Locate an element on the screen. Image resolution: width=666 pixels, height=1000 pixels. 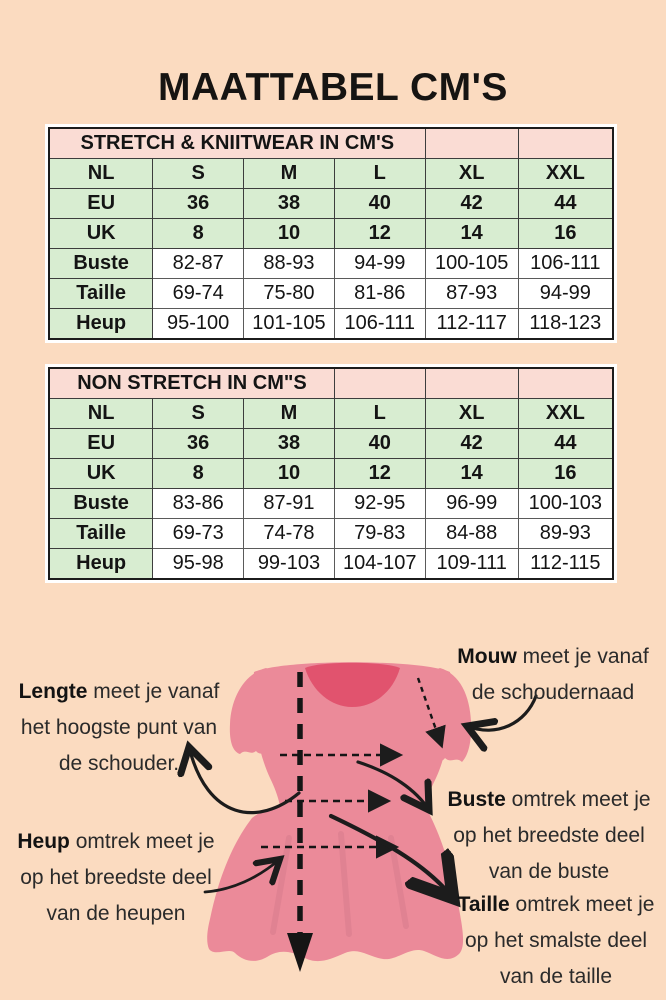
taille-annotation-arrow is located at coordinates (390, 855).